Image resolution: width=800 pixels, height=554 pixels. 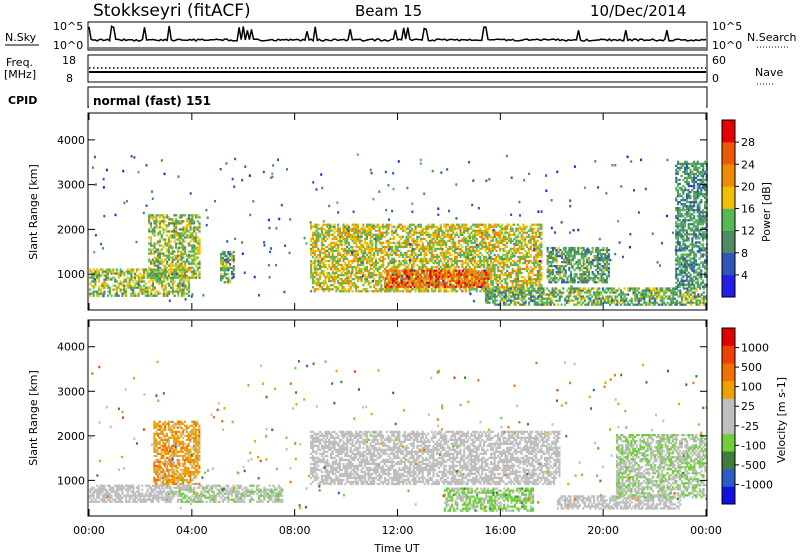 I want to click on nsky-tick-bottom-right: 10^0, so click(x=727, y=45).